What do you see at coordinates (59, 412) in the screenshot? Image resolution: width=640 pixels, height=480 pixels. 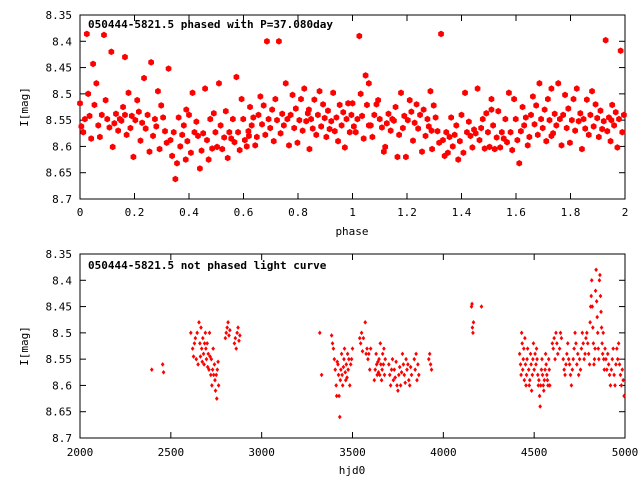 I see `y-tick-label: 8.65` at bounding box center [59, 412].